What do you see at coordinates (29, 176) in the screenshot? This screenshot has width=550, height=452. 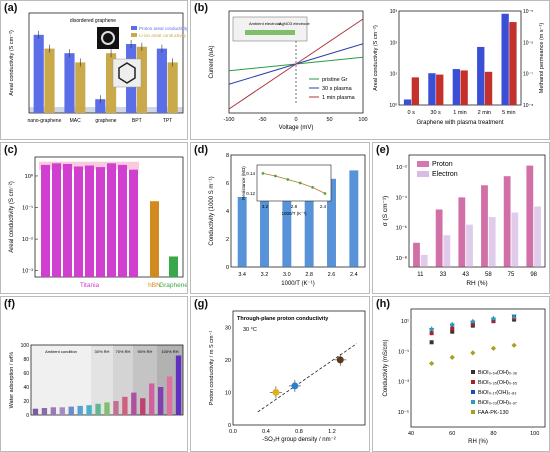 I see `y-tick-label: 10⁰` at bounding box center [29, 176].